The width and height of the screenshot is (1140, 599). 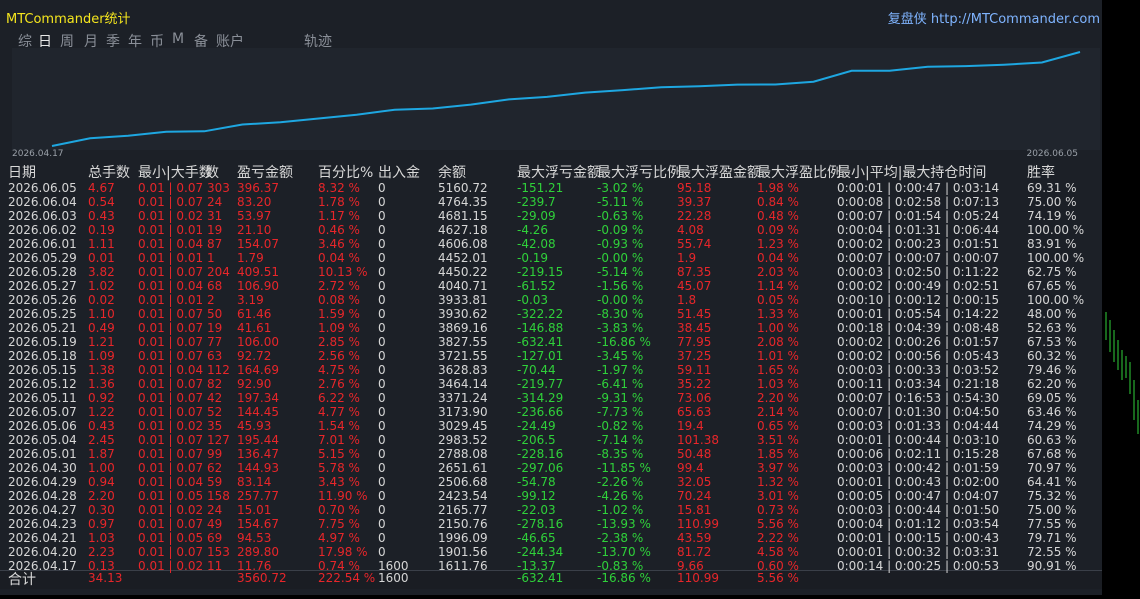 What do you see at coordinates (262, 578) in the screenshot?
I see `total-cell: 3560.72` at bounding box center [262, 578].